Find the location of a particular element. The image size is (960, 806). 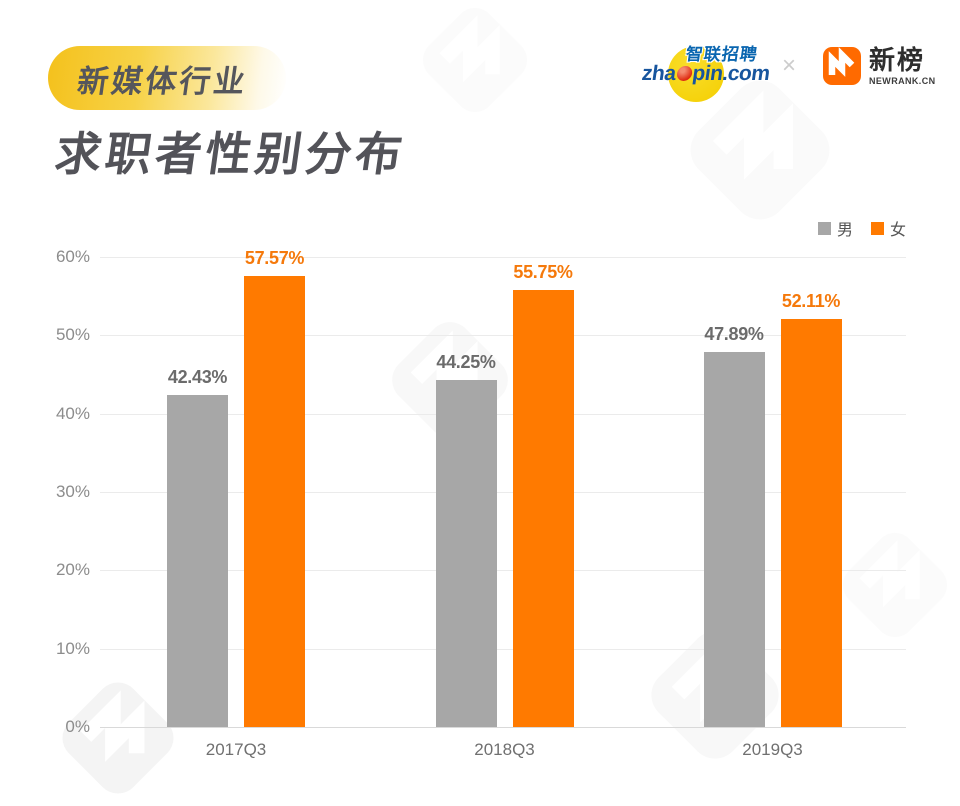

y-axis-tick-40%: 40% is located at coordinates (72, 413).